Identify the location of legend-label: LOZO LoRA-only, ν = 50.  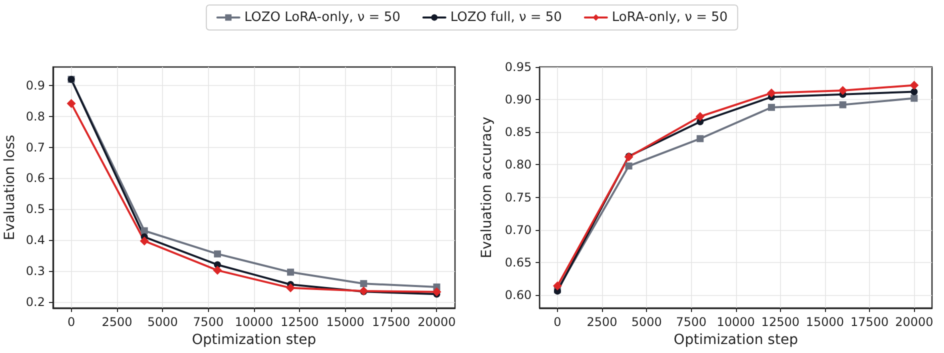
(322, 17).